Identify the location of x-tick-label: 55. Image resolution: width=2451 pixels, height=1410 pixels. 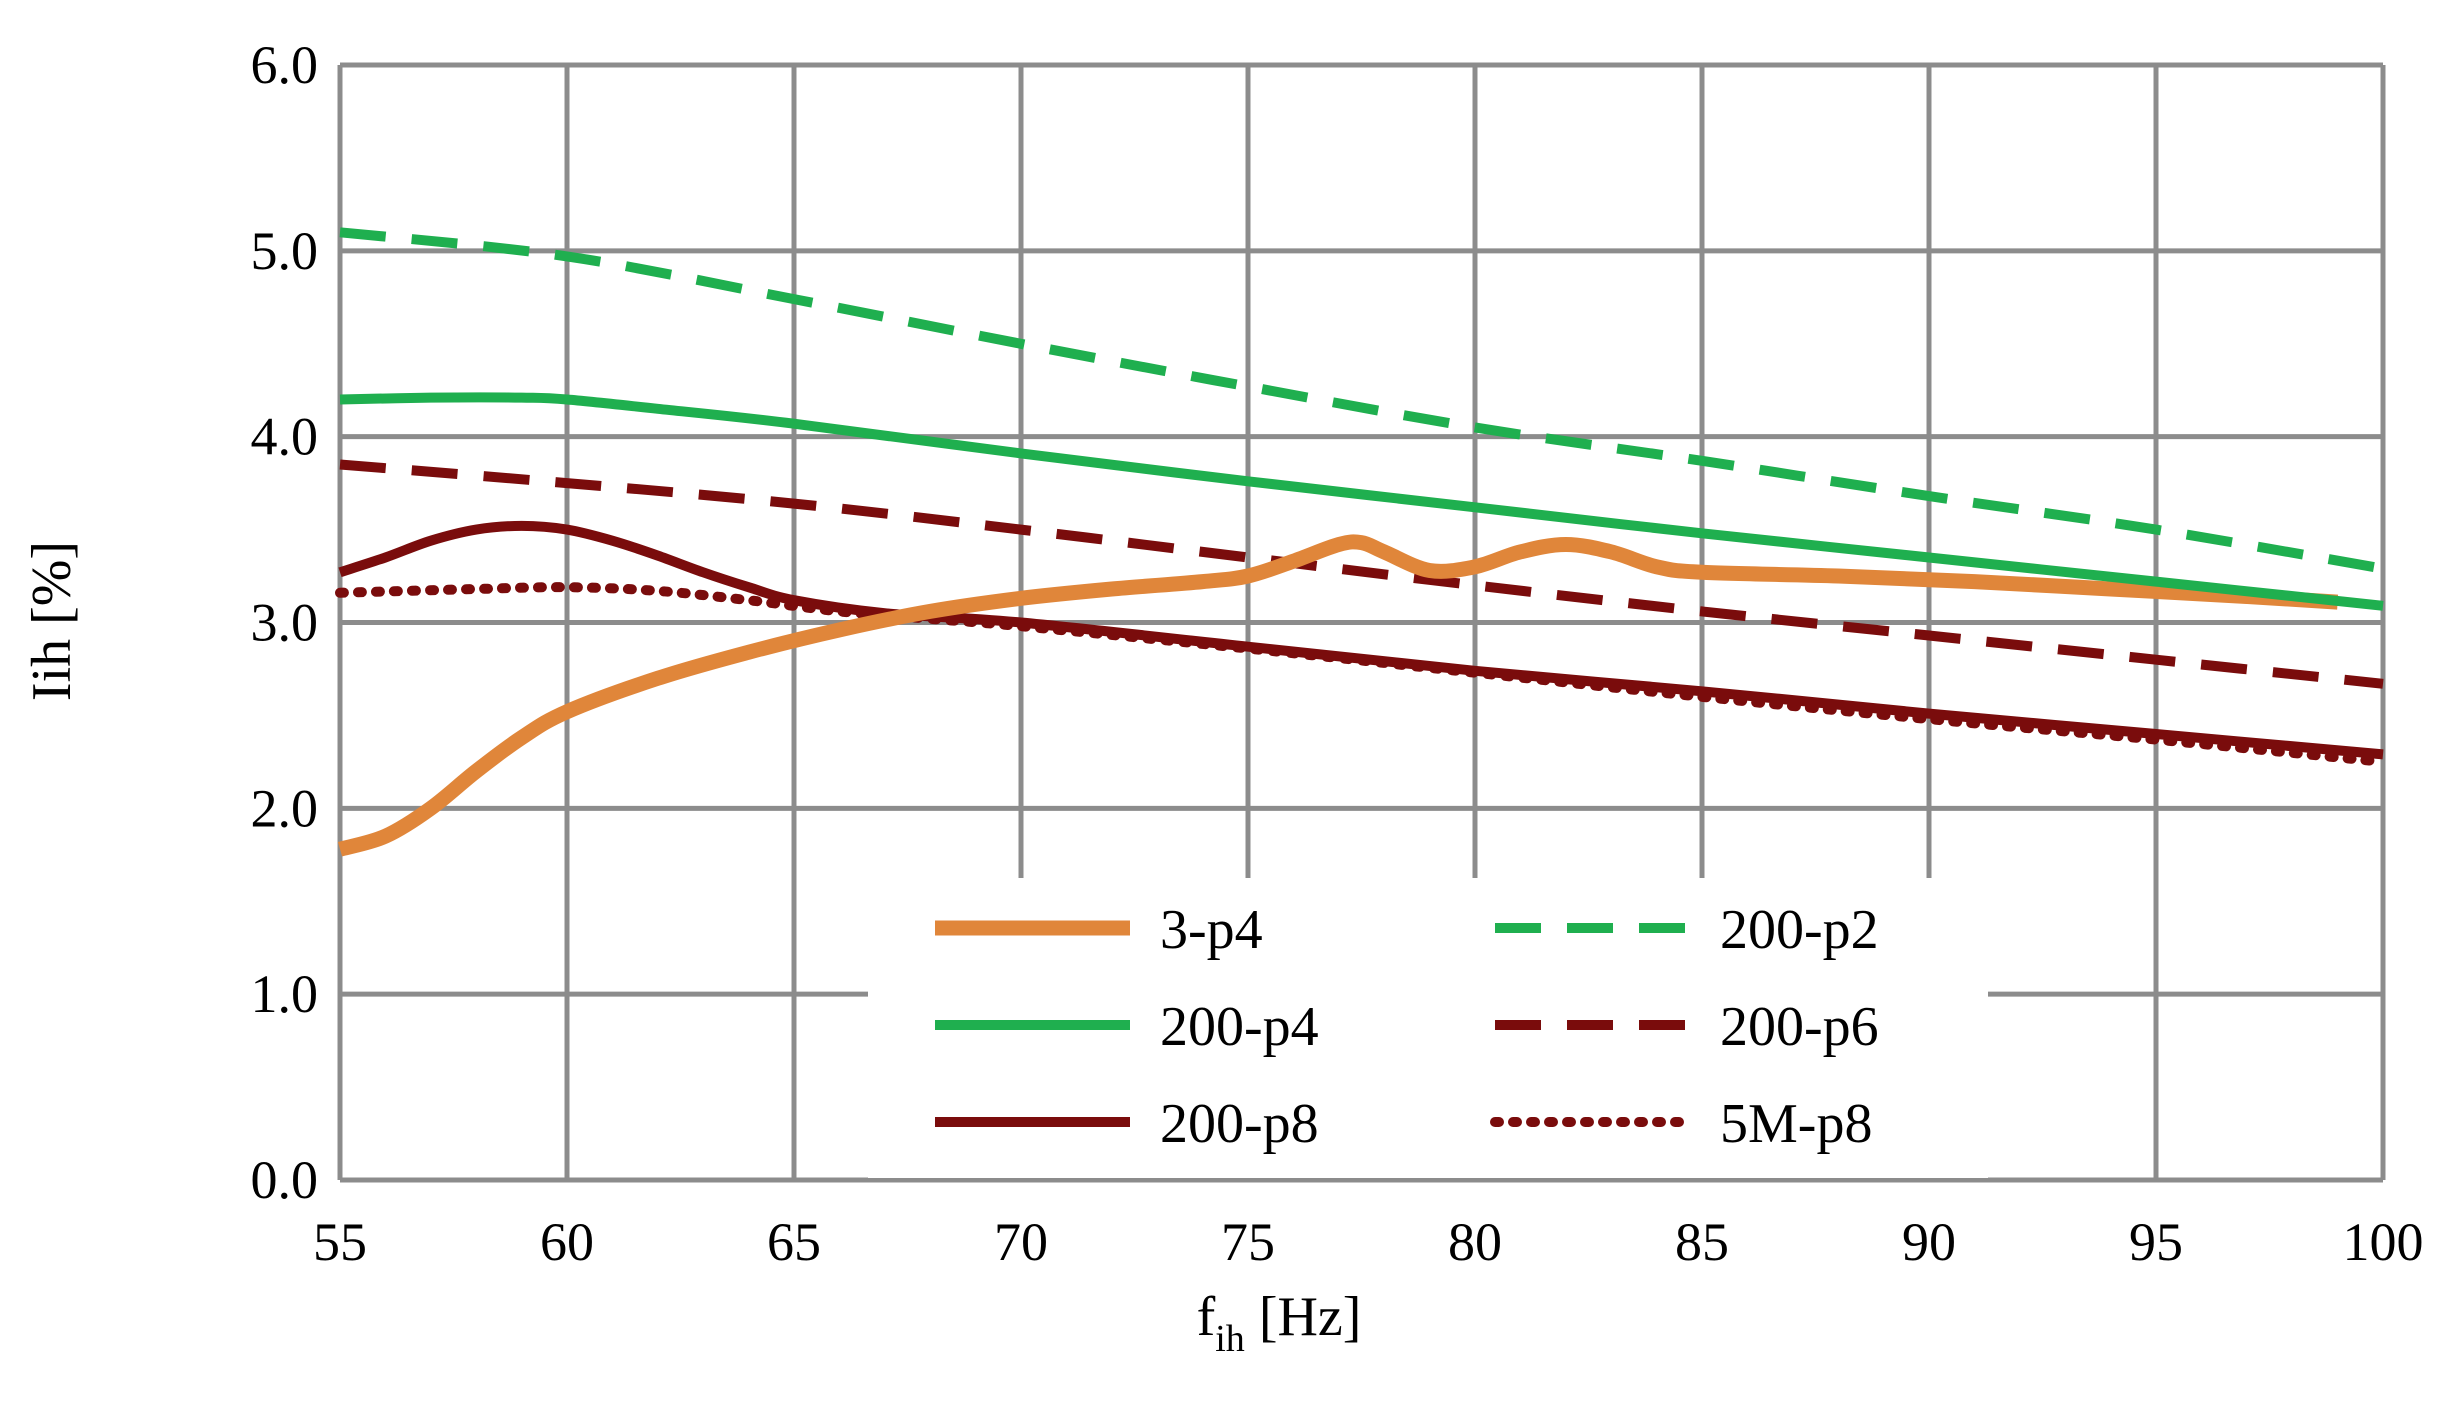
(340, 1242).